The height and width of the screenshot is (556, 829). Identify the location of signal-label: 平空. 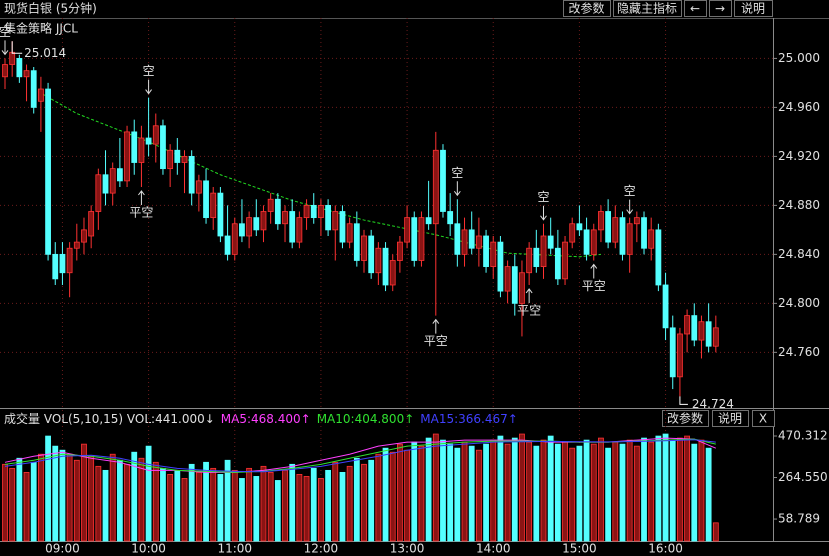
(141, 213).